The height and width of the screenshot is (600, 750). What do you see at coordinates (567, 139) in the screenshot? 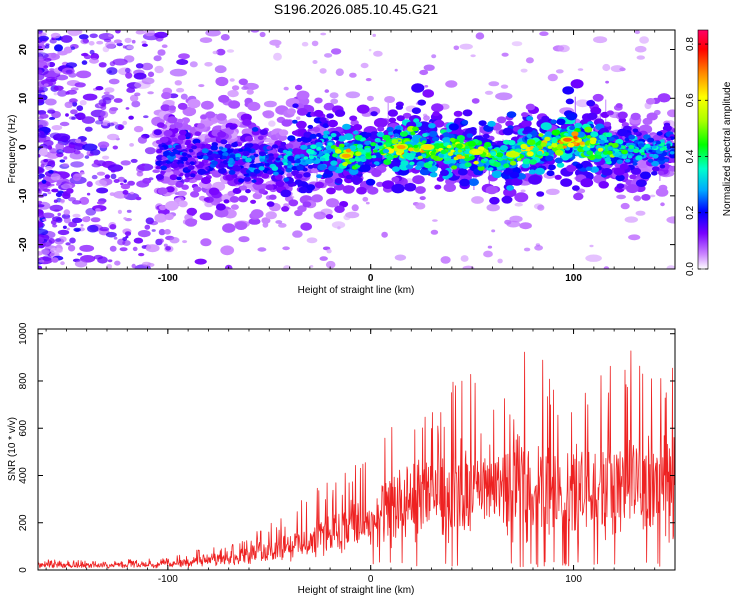
I see `spectrogram-hotspot` at bounding box center [567, 139].